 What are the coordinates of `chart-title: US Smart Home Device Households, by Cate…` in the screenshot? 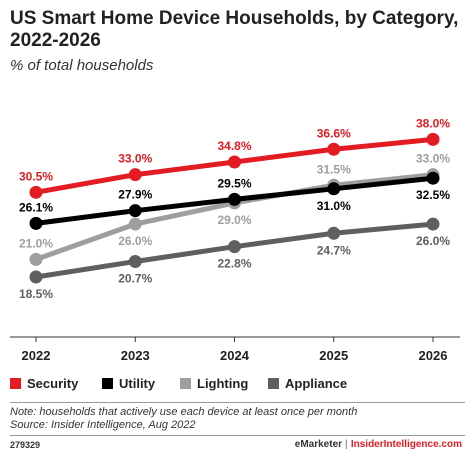 It's located at (234, 29).